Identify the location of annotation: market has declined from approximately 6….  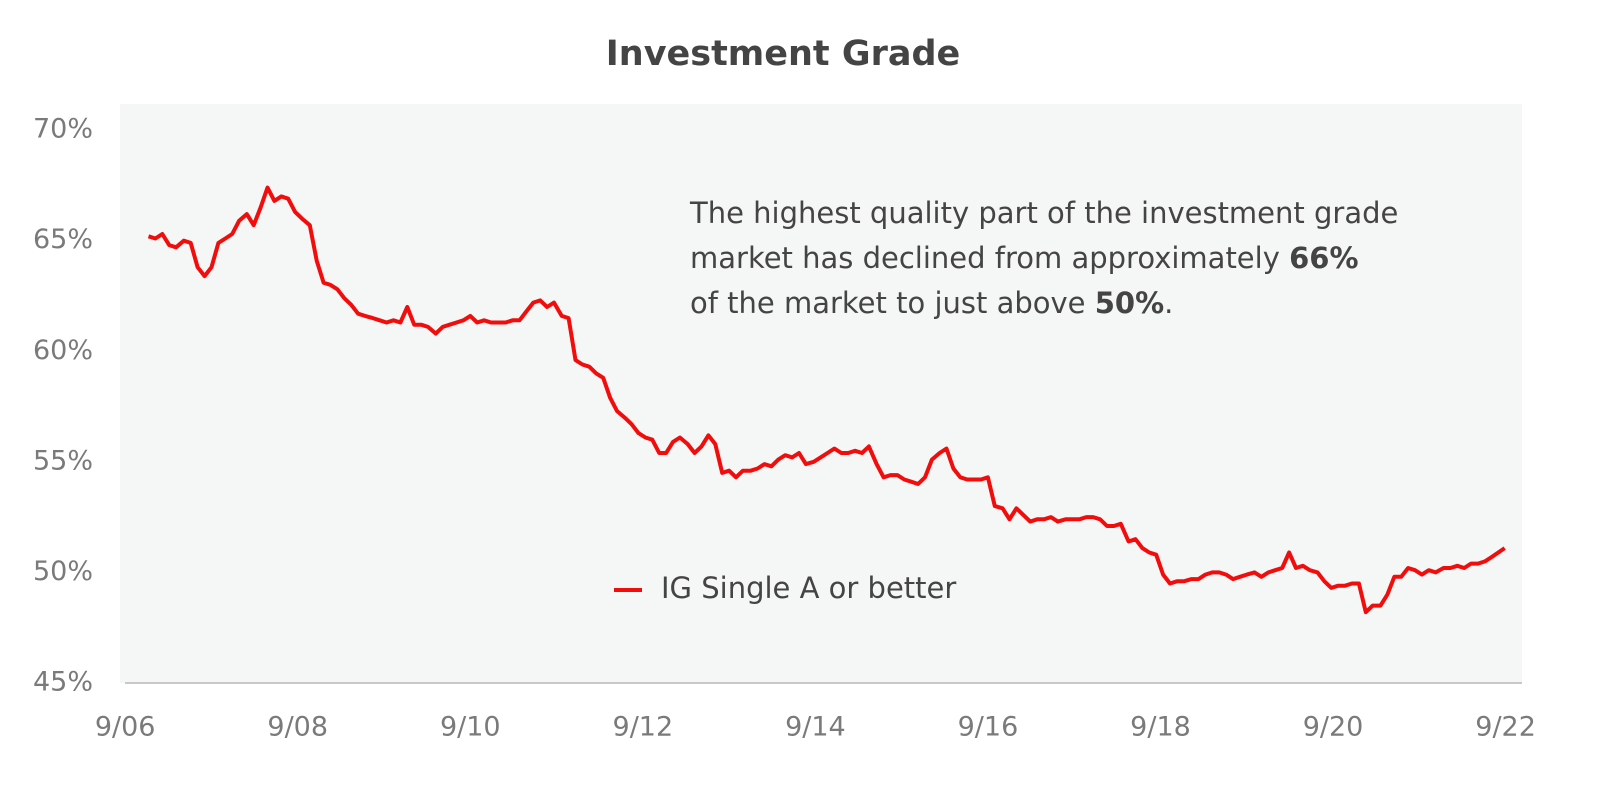
(1024, 258).